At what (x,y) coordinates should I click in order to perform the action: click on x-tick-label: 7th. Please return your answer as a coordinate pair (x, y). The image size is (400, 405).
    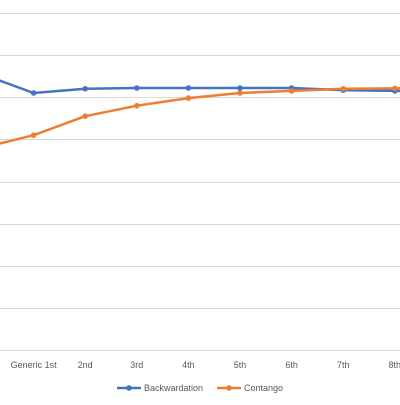
    Looking at the image, I should click on (343, 365).